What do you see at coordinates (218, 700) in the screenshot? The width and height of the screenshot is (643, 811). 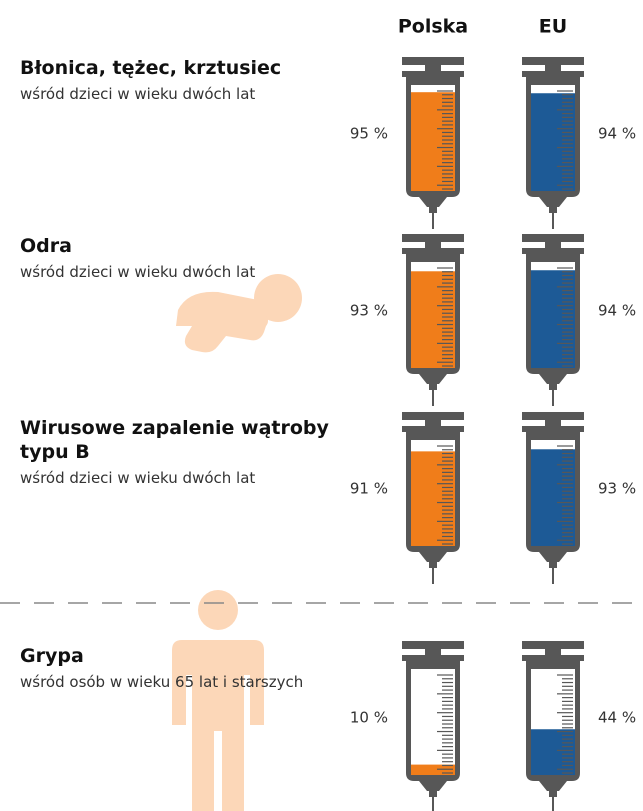 I see `person-icon` at bounding box center [218, 700].